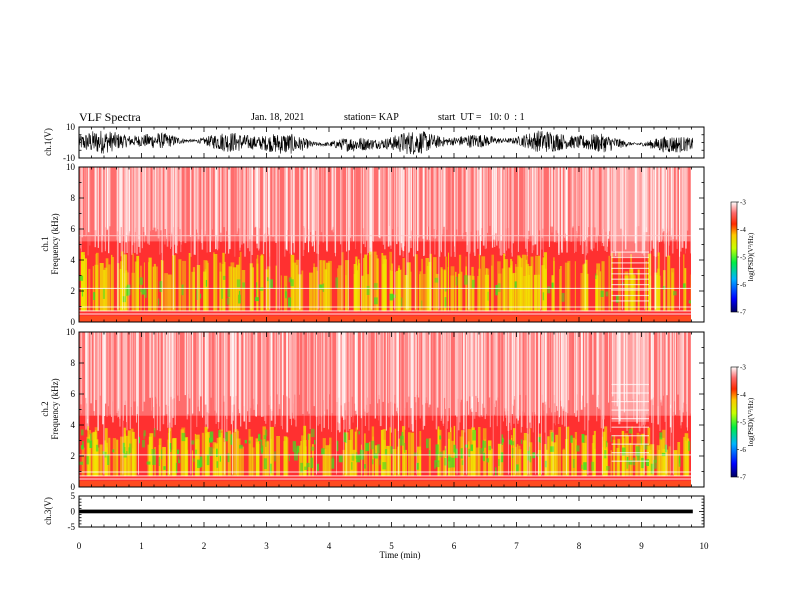  What do you see at coordinates (698, 409) in the screenshot?
I see `ch2-spectrogram-blank` at bounding box center [698, 409].